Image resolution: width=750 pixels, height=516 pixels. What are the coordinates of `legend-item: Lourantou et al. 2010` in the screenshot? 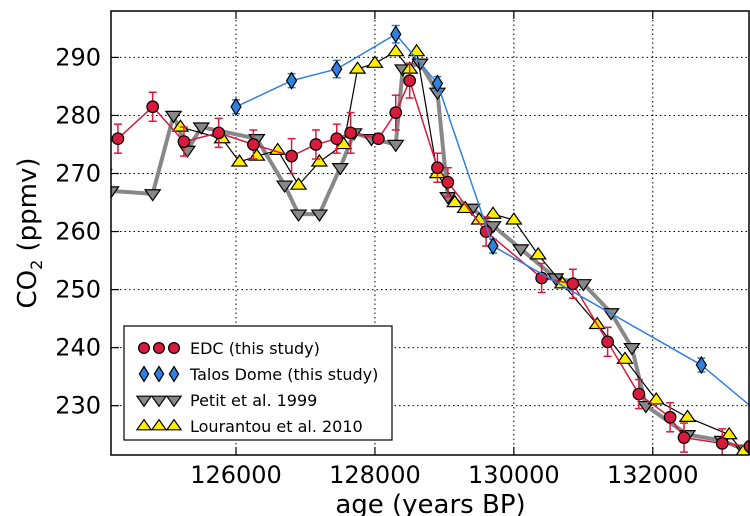 It's located at (249, 426).